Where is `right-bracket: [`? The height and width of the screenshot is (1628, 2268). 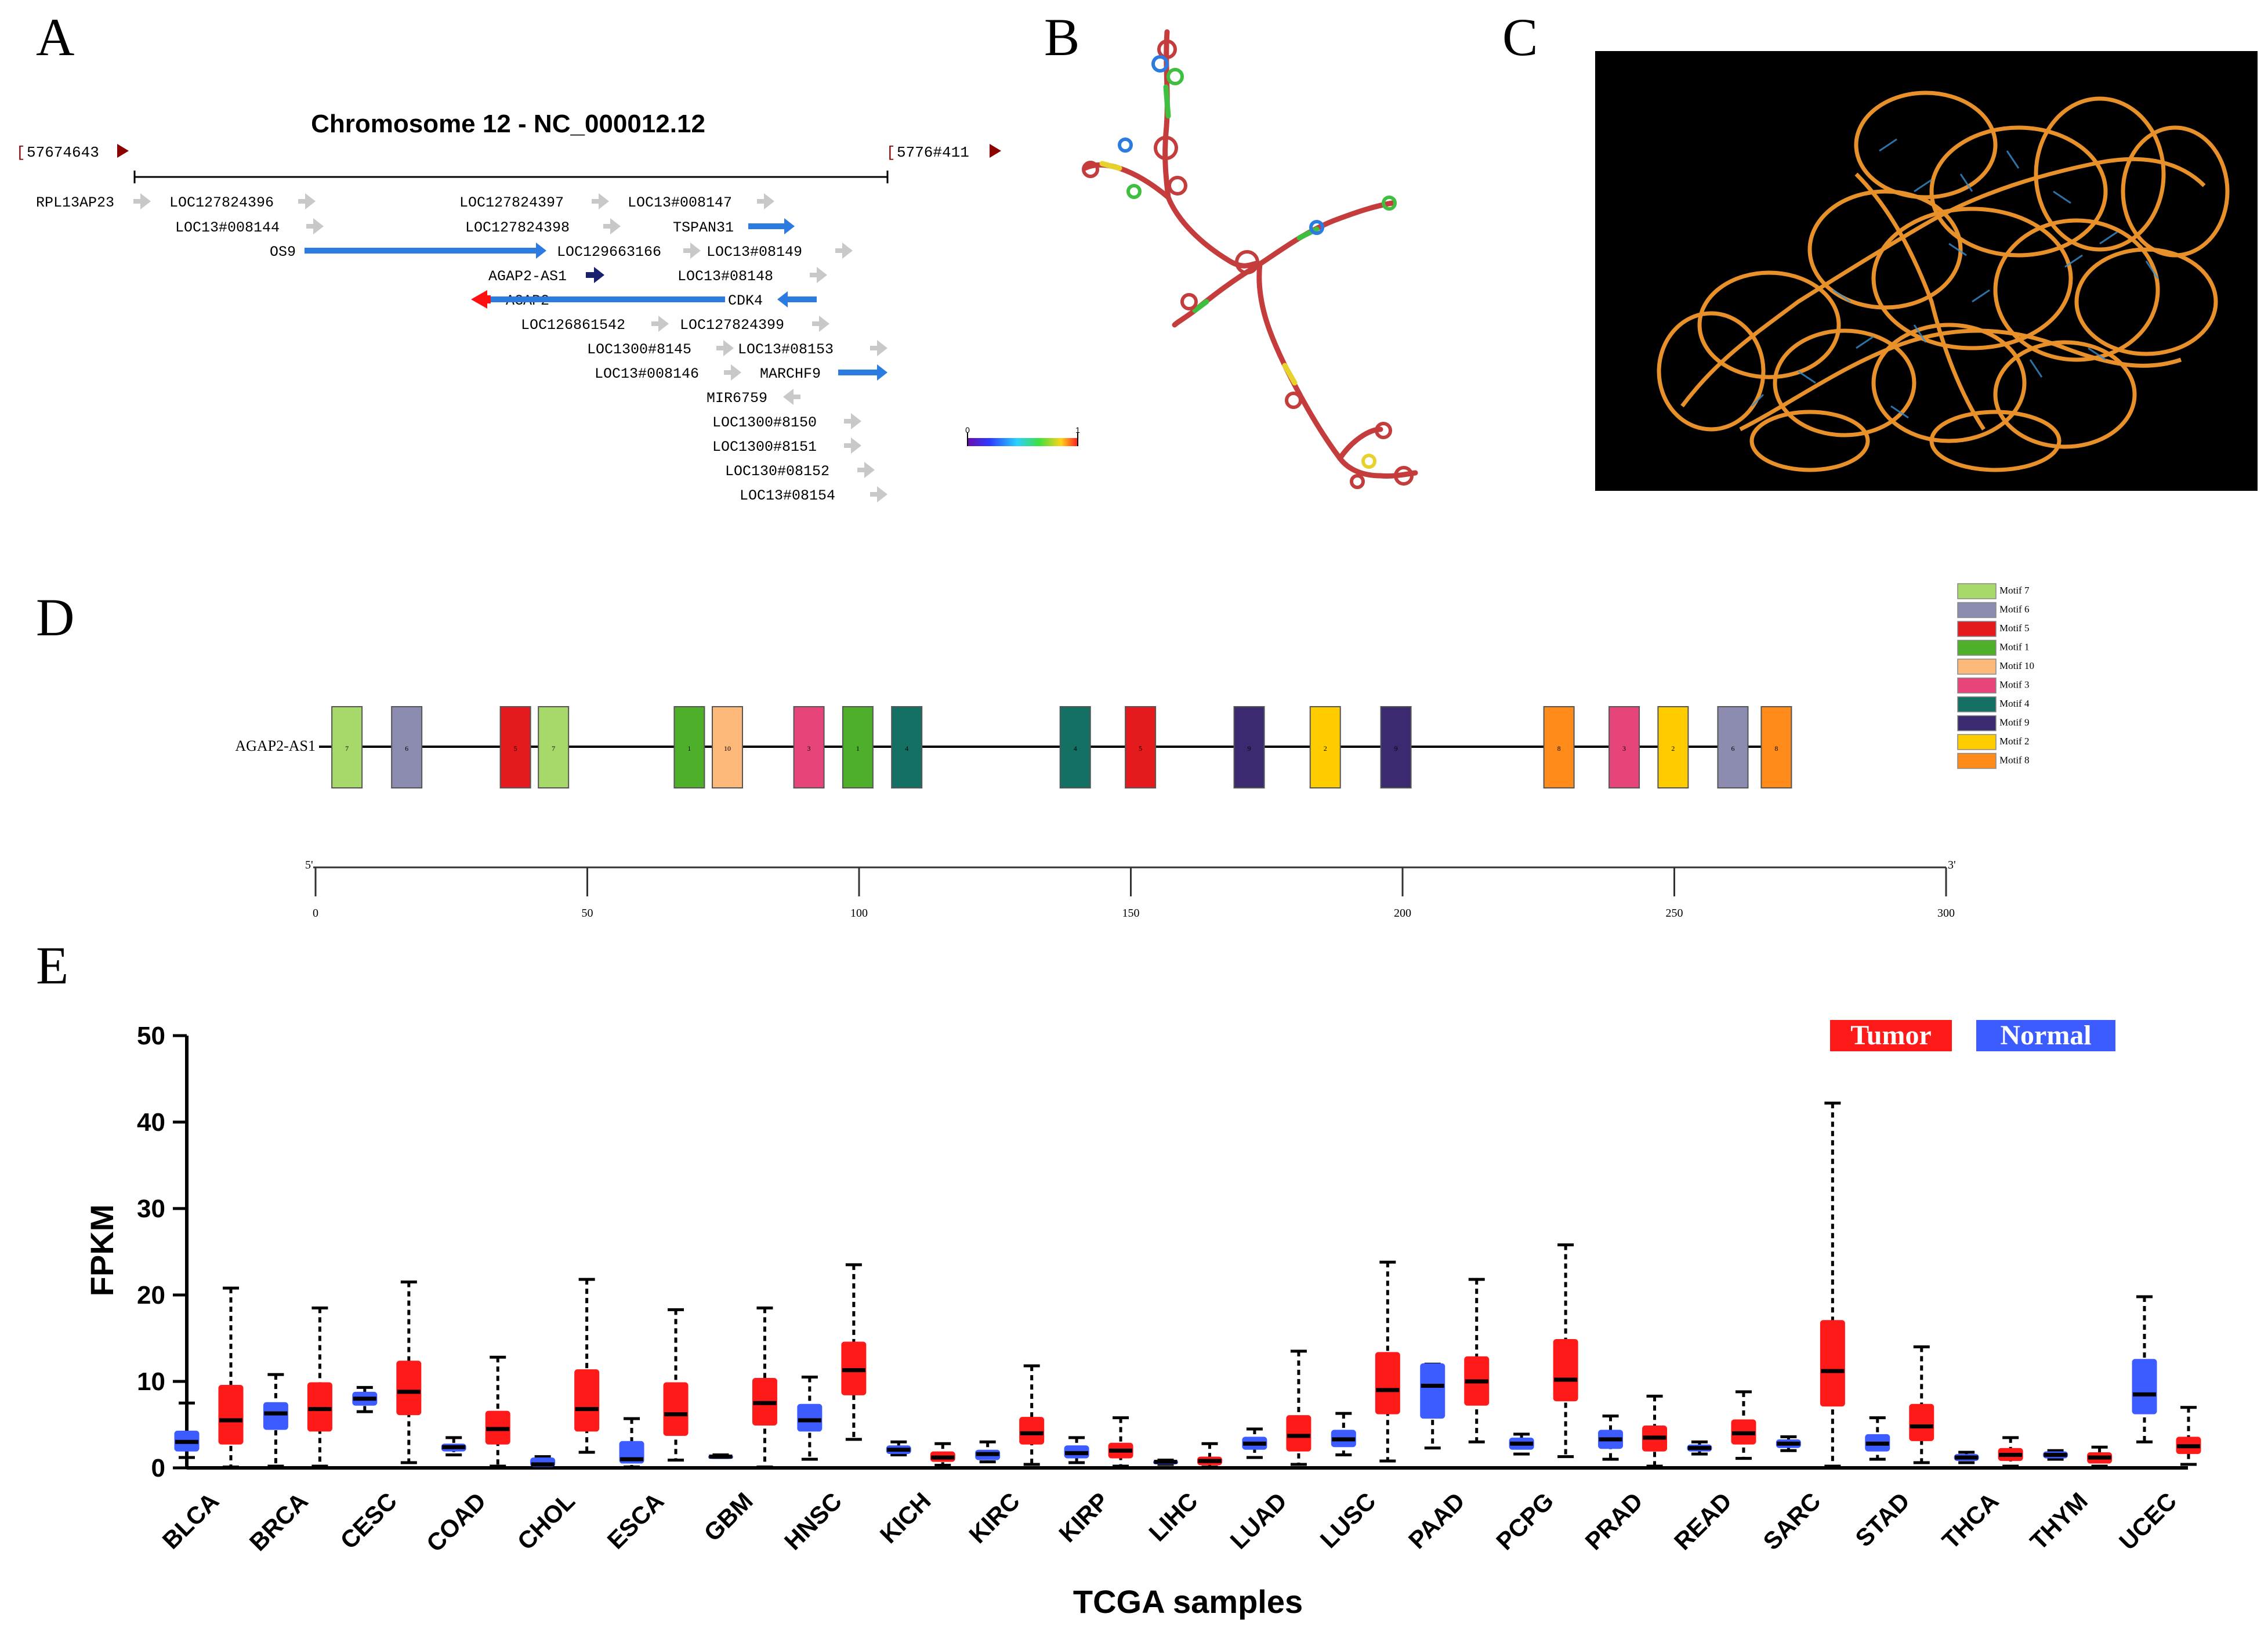 right-bracket: [ is located at coordinates (891, 152).